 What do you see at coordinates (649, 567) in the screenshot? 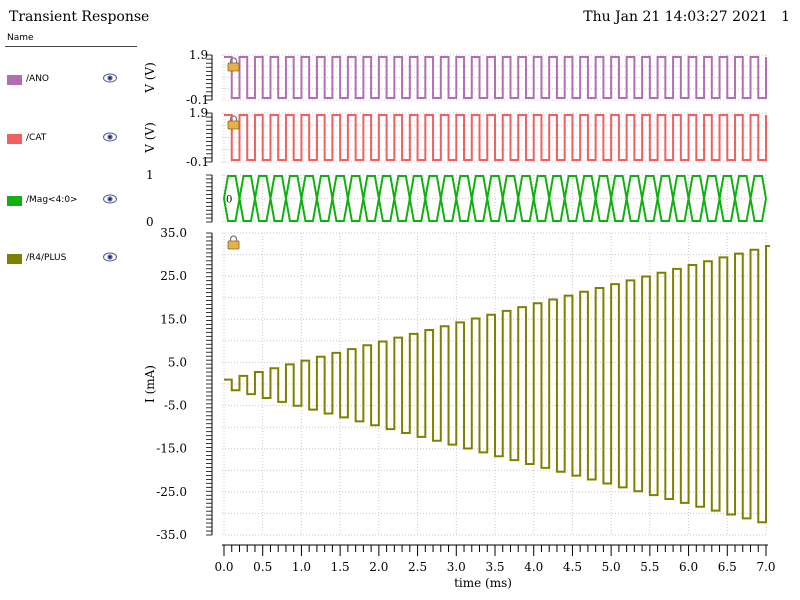
I see `x-tick-label: 5.5` at bounding box center [649, 567].